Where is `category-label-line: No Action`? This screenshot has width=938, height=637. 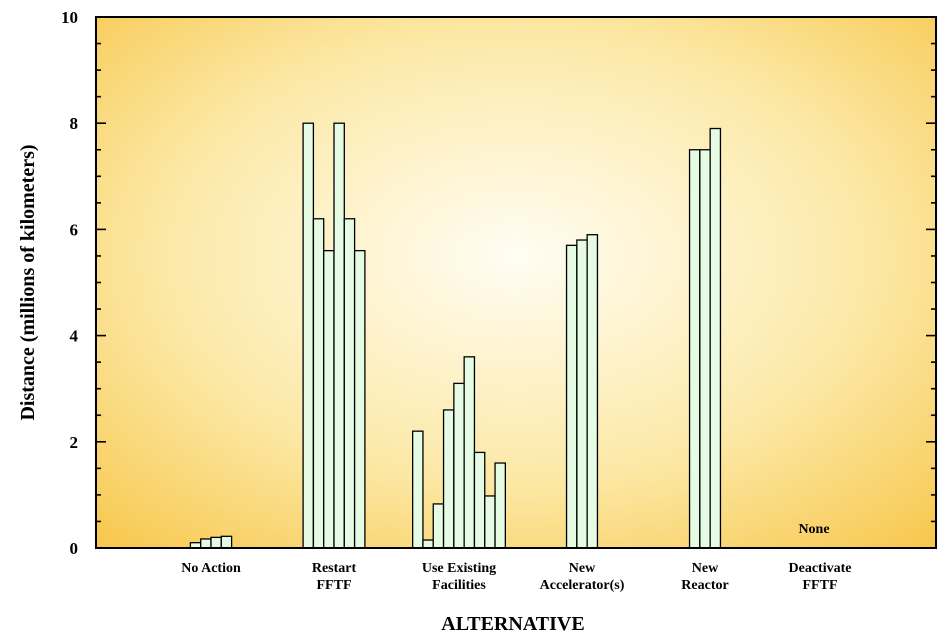 category-label-line: No Action is located at coordinates (211, 568).